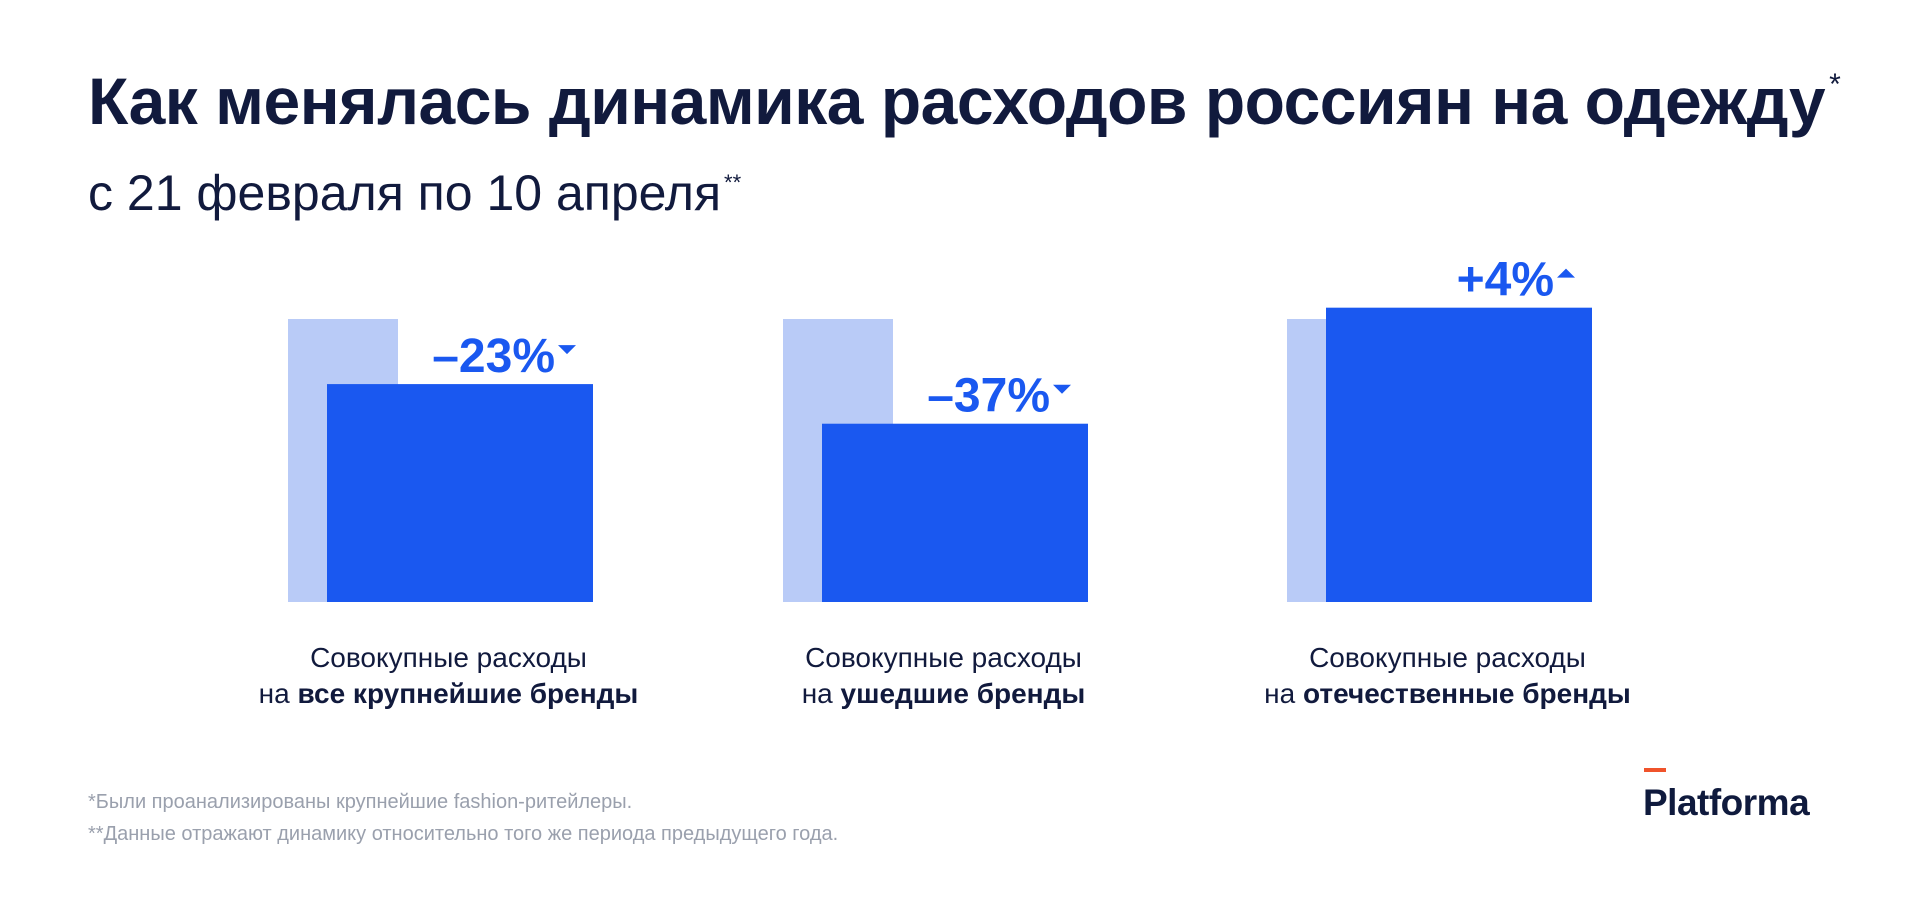 This screenshot has height=900, width=1920. I want to click on category-label-line1-2: Совокупные расходы, so click(943, 657).